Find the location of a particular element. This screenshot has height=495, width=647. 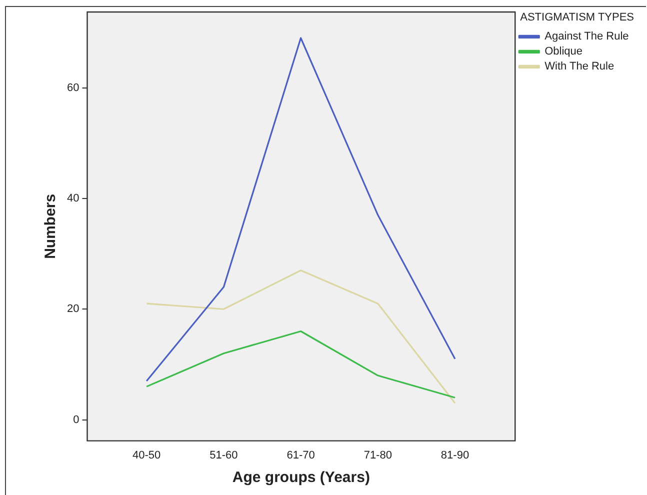

y-tick-label: 20 is located at coordinates (73, 309).